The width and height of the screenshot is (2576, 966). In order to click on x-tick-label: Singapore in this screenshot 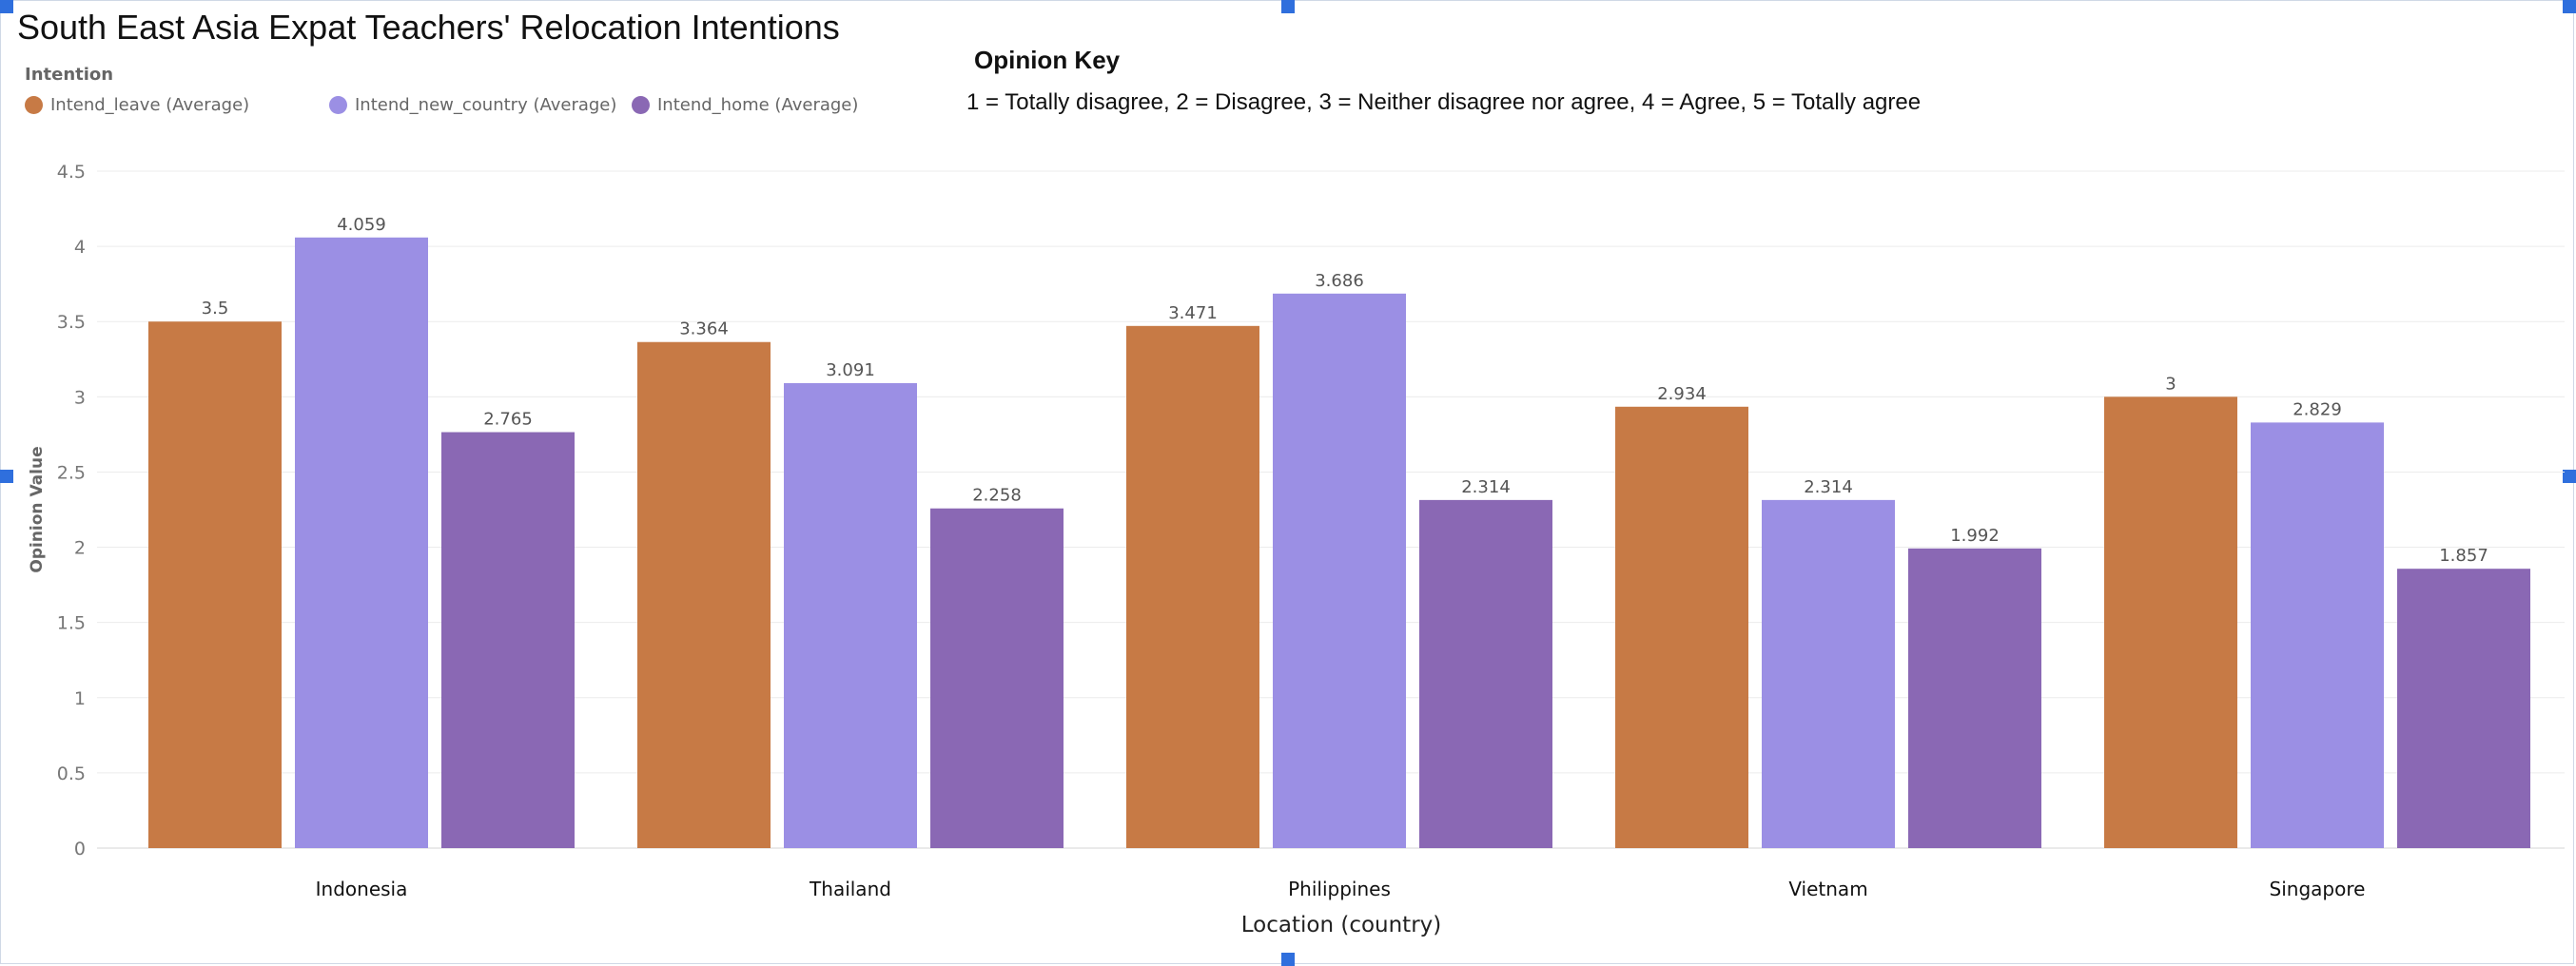, I will do `click(2318, 889)`.